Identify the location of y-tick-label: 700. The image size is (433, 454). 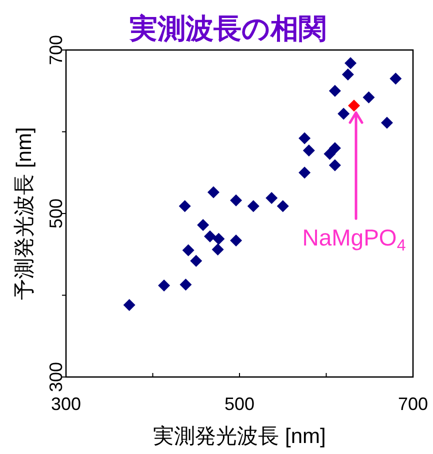
(56, 50).